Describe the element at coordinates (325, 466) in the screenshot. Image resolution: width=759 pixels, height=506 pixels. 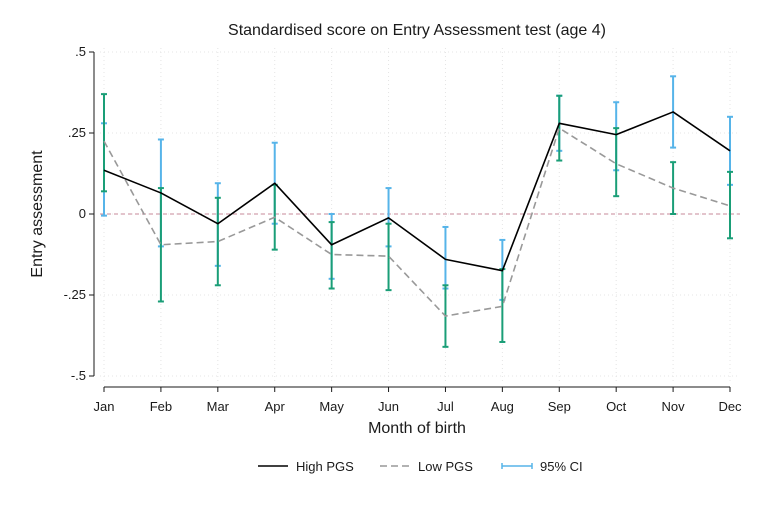
I see `legend-label: High PGS` at that location.